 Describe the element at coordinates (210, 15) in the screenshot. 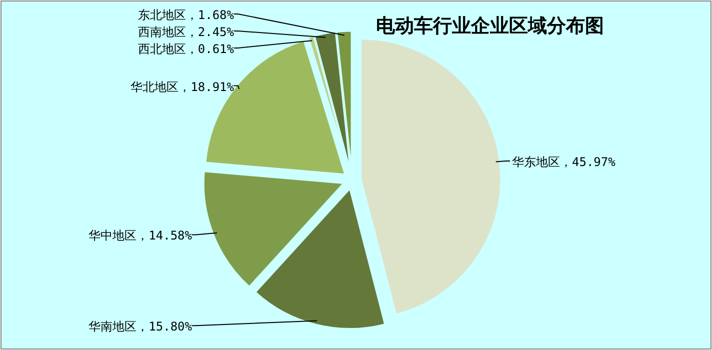

I see `data-label: ，1.68%` at that location.